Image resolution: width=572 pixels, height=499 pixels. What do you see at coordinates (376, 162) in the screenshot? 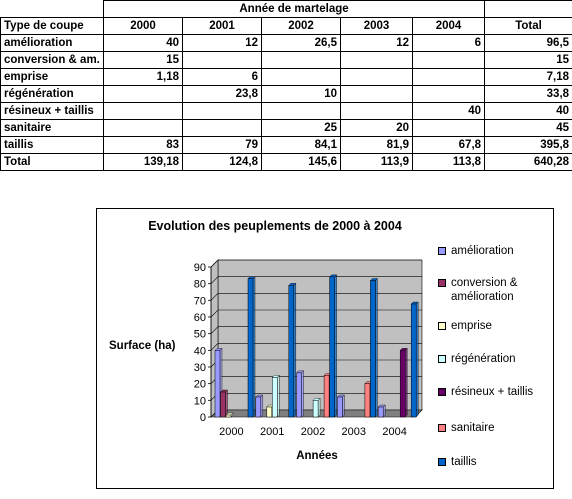
I see `table-cell: 113,9` at bounding box center [376, 162].